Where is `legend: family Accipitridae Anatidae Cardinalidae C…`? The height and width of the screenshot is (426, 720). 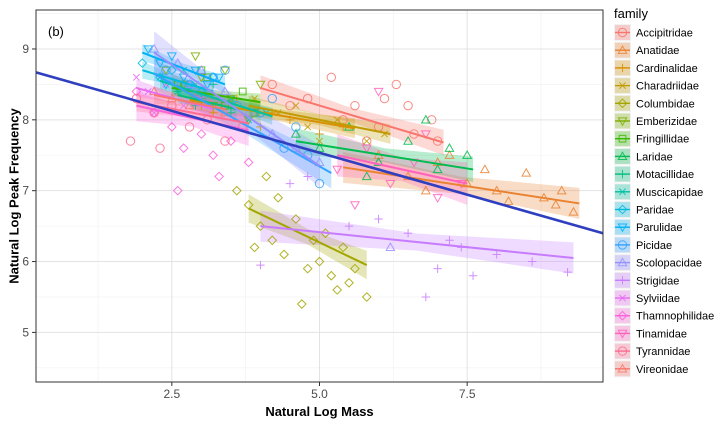
legend: family Accipitridae Anatidae Cardinalidae C… is located at coordinates (664, 192).